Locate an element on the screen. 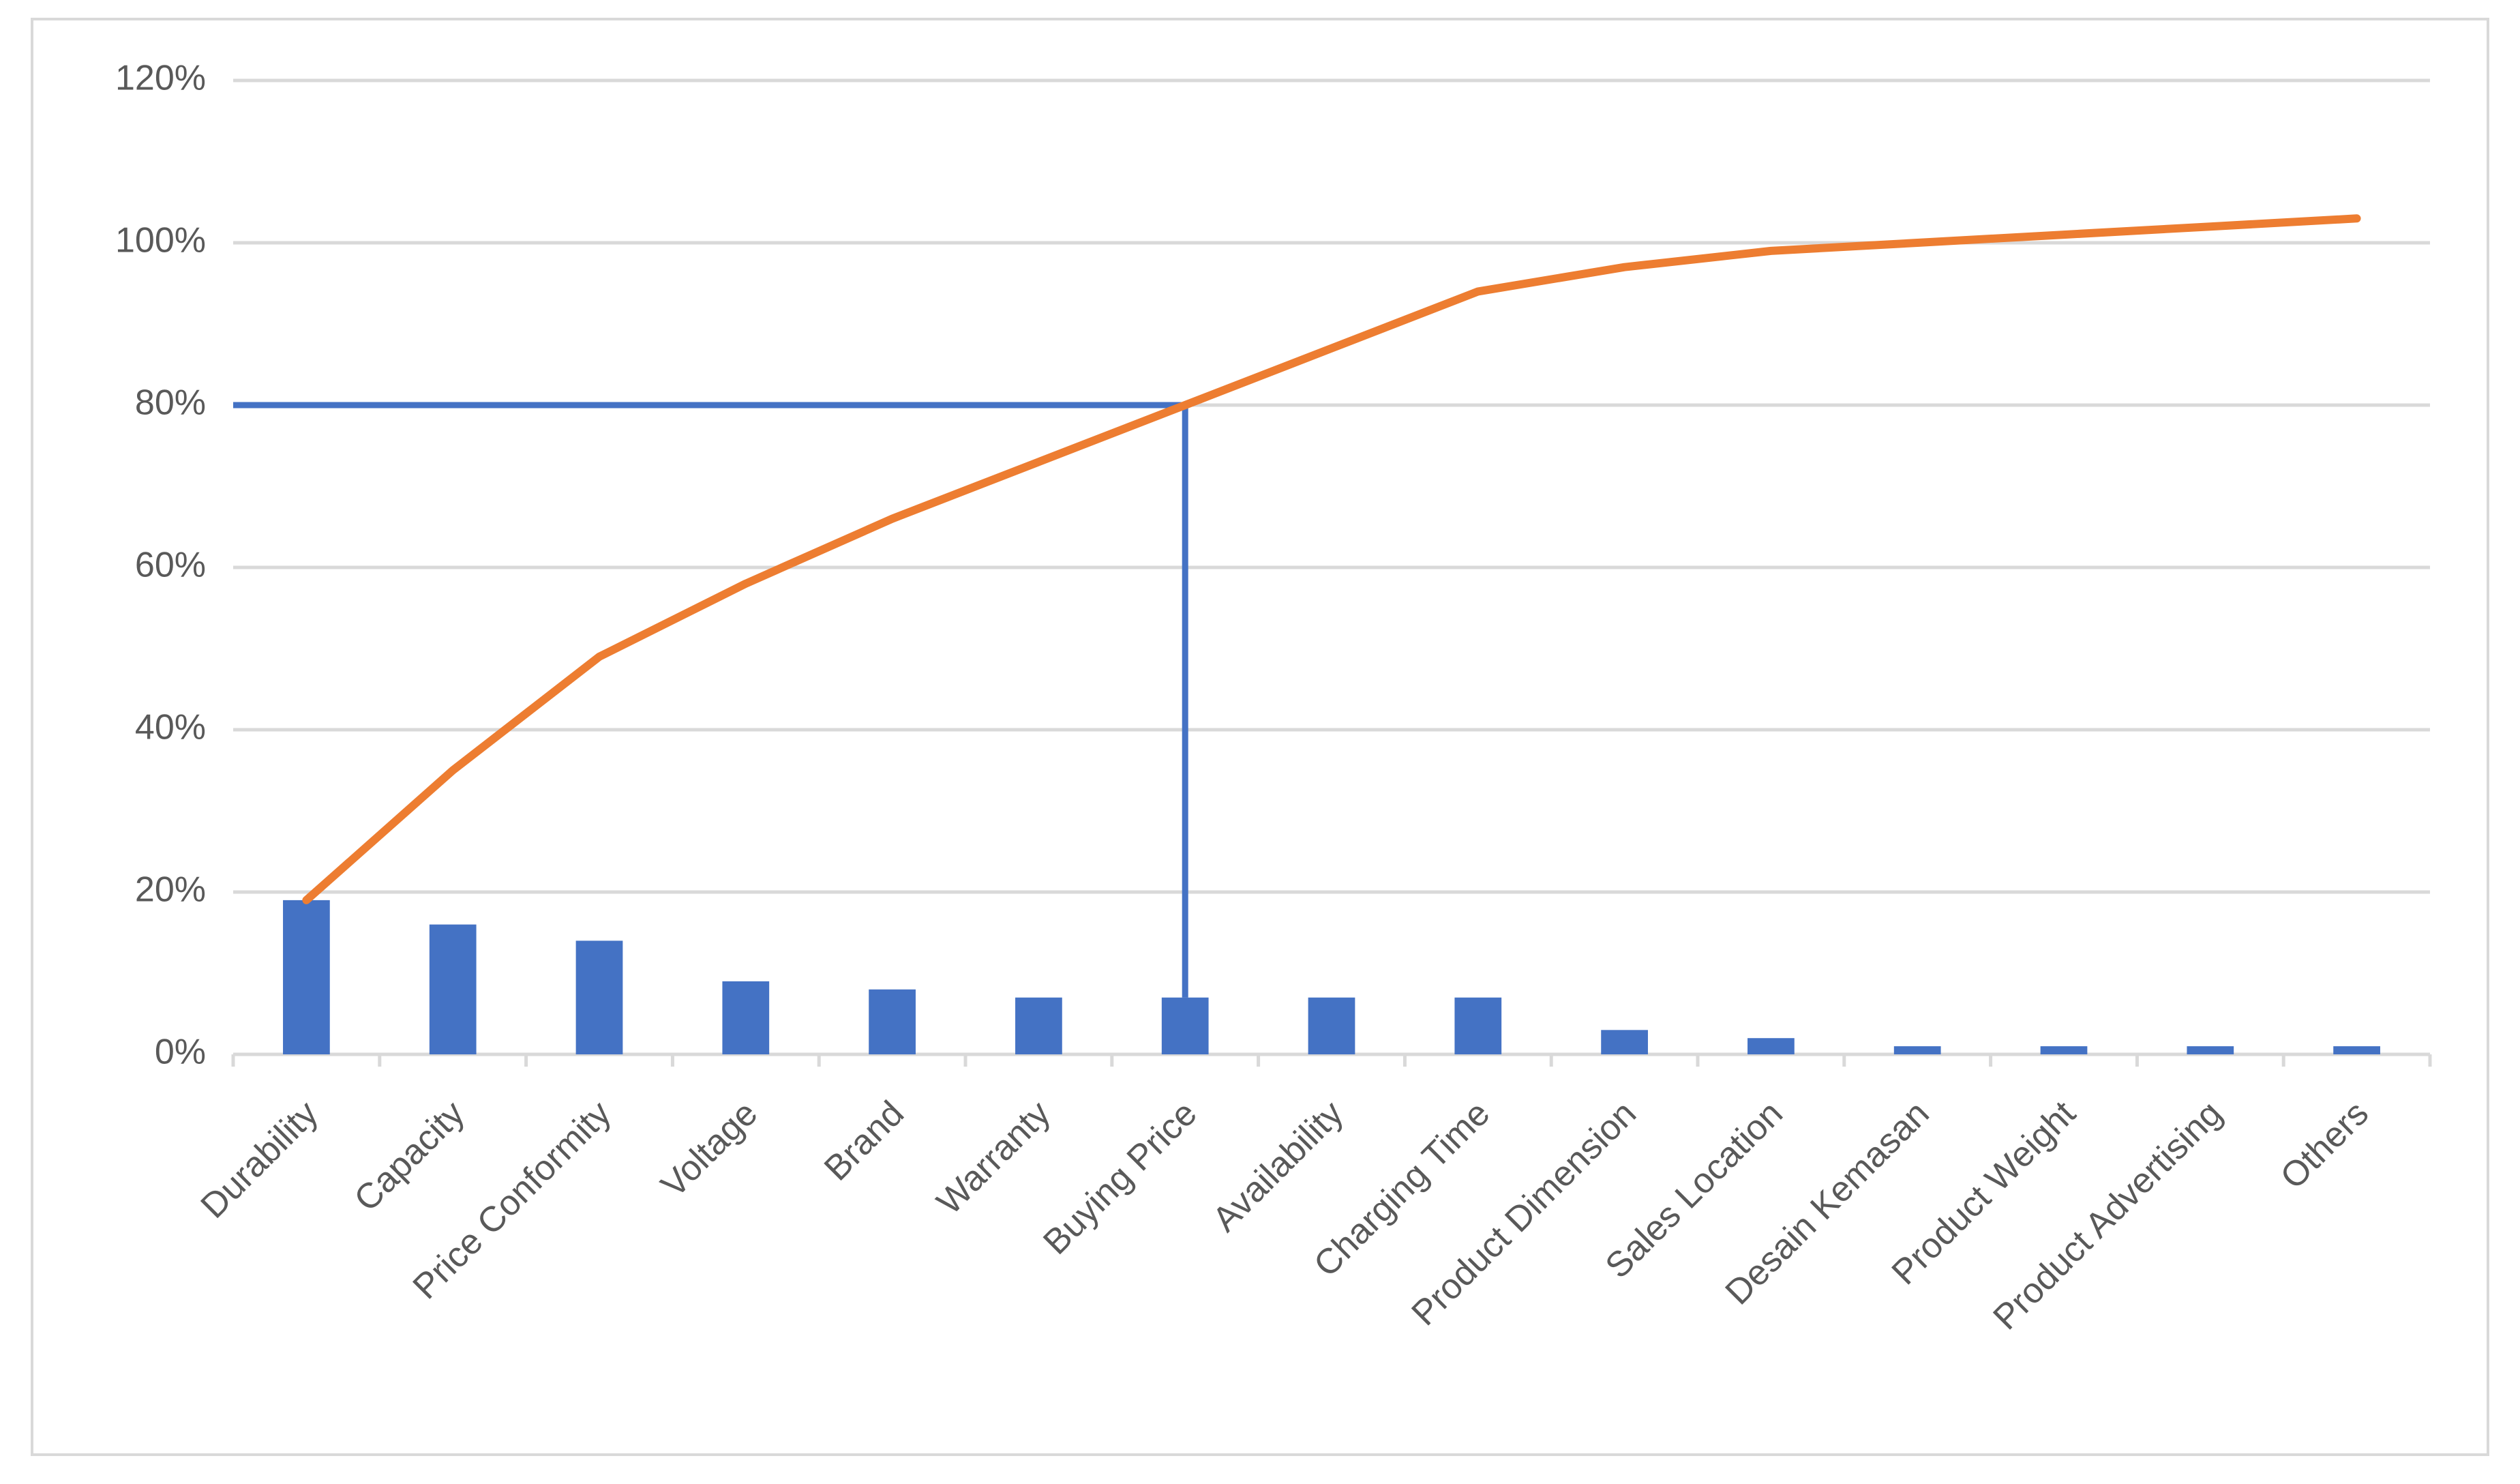  y-tick-label: 120% is located at coordinates (160, 78).